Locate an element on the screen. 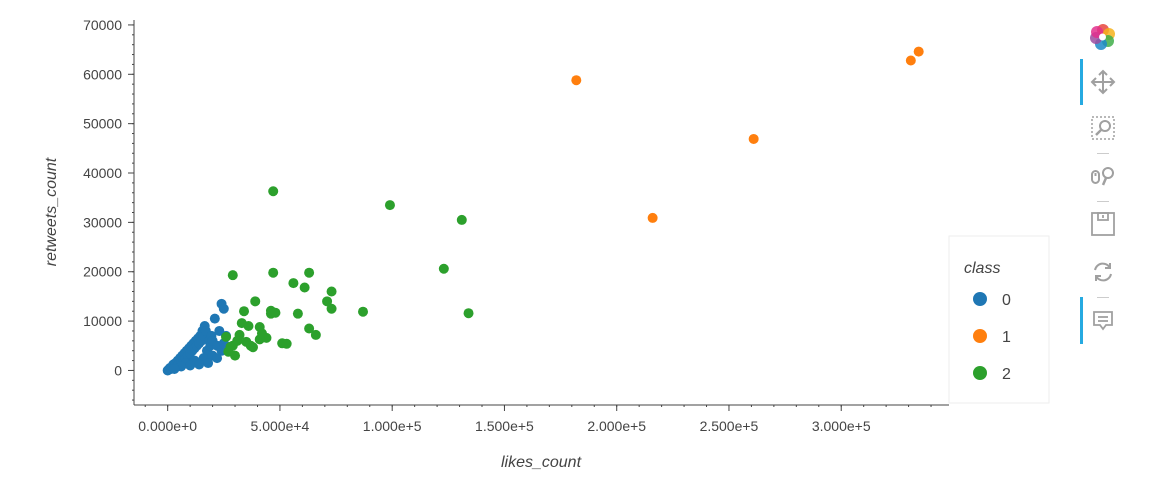 The width and height of the screenshot is (1169, 497). y-tick-label: 40000 is located at coordinates (102, 173).